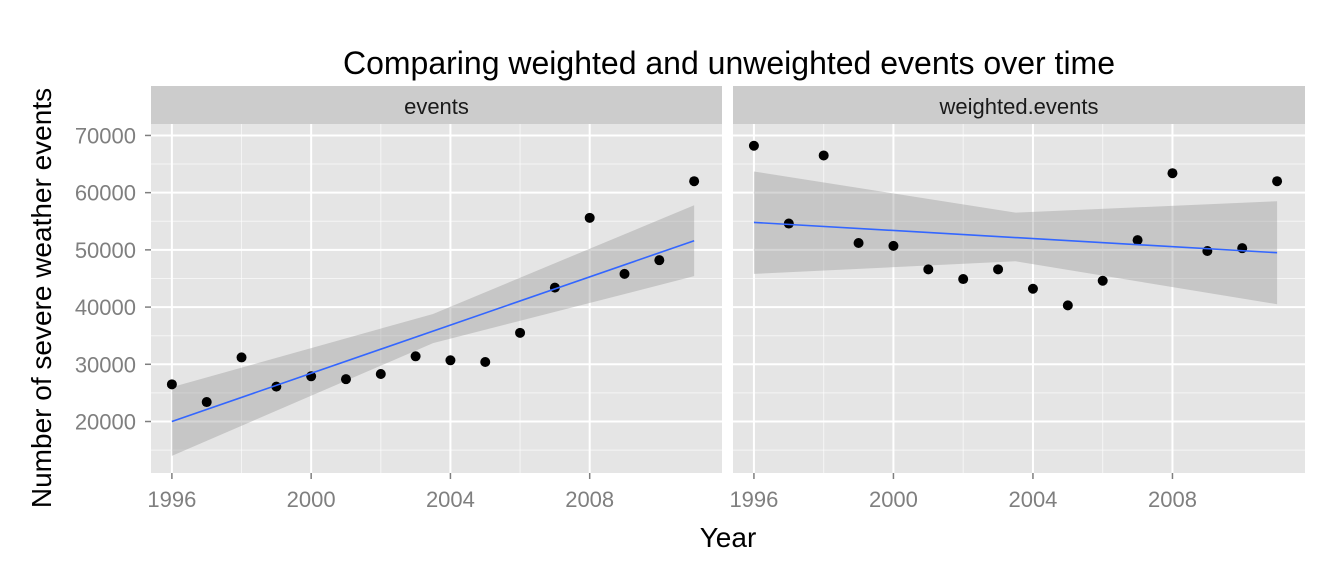  What do you see at coordinates (105, 135) in the screenshot?
I see `y-tick-label: 70000` at bounding box center [105, 135].